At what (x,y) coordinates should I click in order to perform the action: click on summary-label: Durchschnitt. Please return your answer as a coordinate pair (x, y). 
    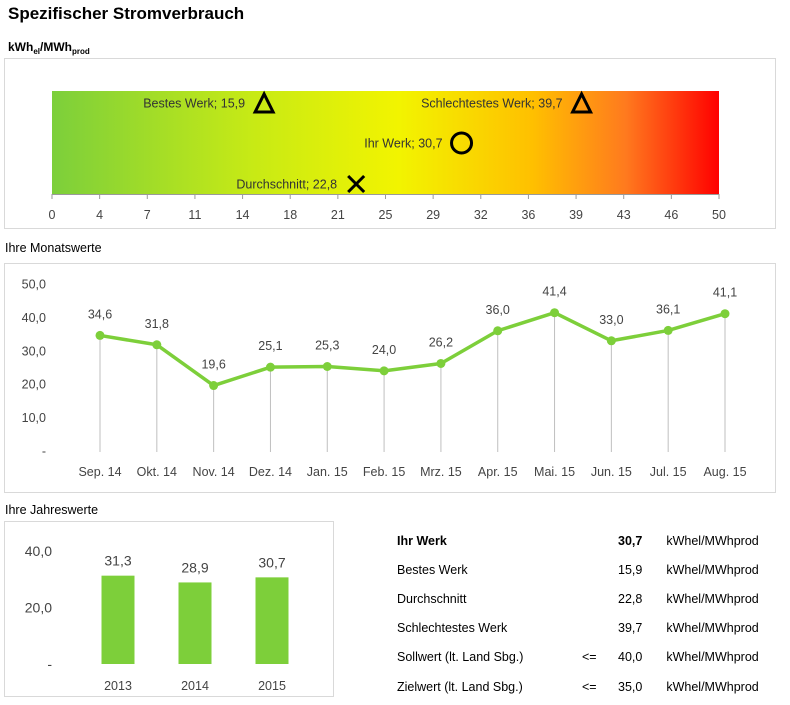
    Looking at the image, I should click on (432, 598).